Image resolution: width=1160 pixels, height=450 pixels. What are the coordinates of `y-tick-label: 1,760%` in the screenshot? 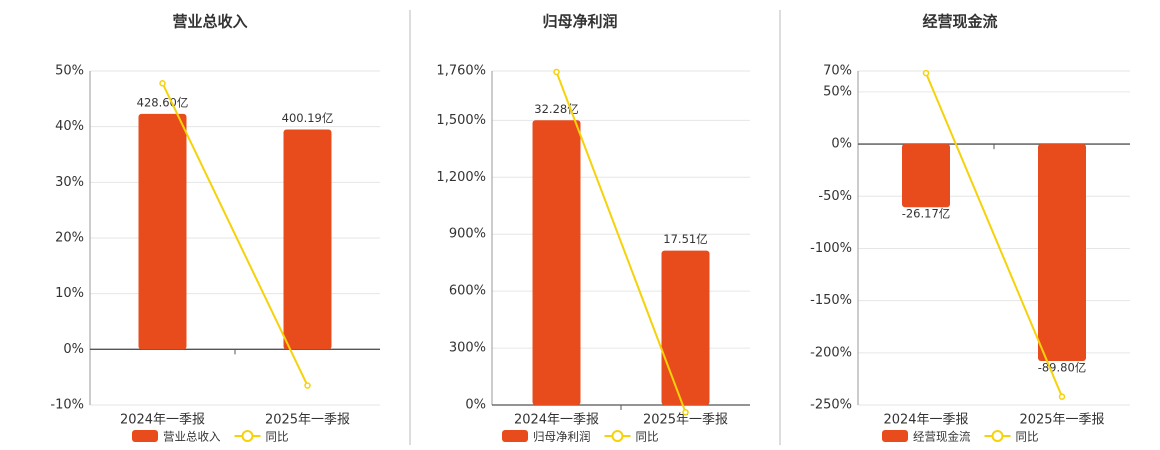 It's located at (461, 71).